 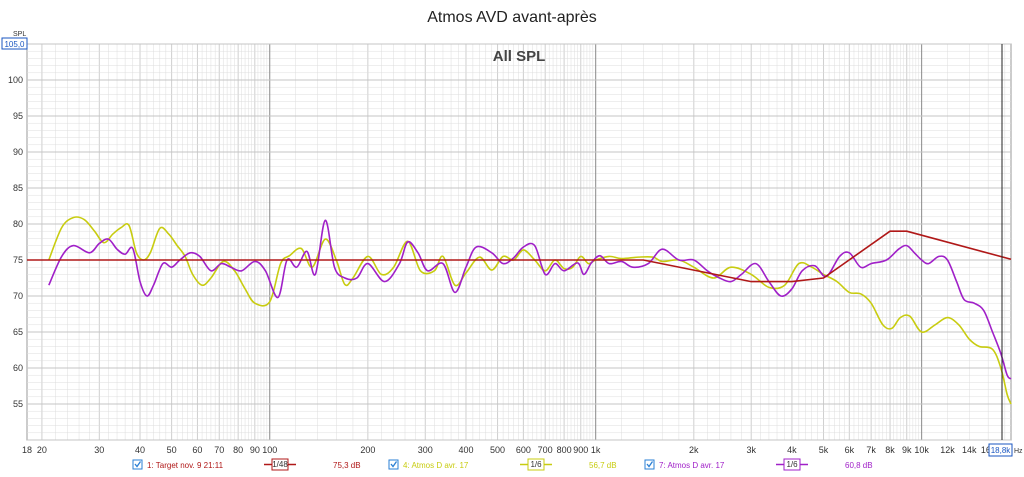 What do you see at coordinates (269, 450) in the screenshot?
I see `x-tick-label: 100` at bounding box center [269, 450].